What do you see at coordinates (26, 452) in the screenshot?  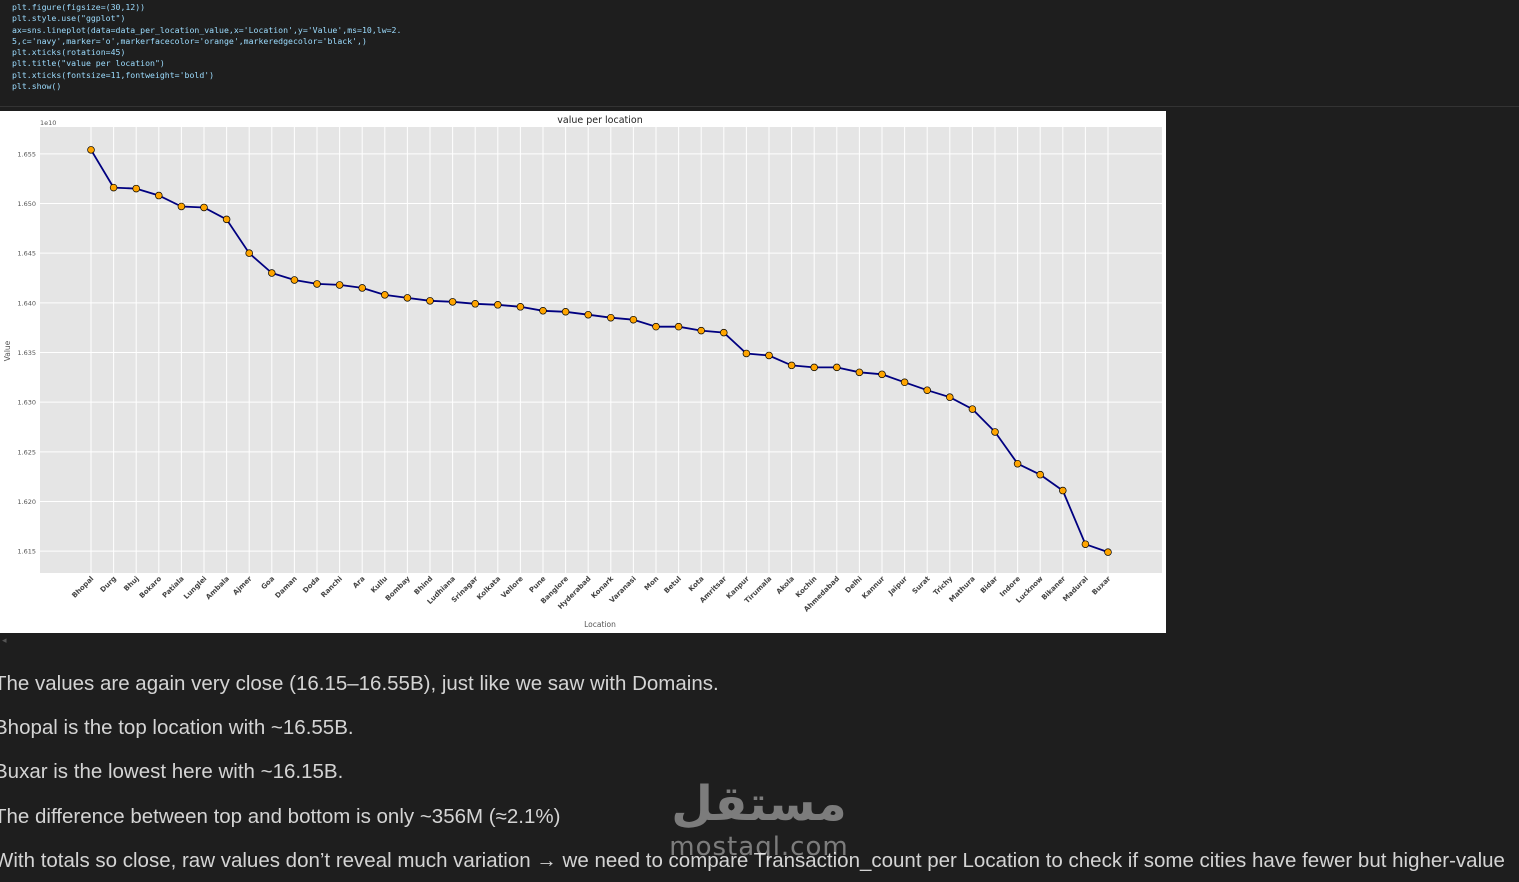 I see `y-tick-label: 1.625` at bounding box center [26, 452].